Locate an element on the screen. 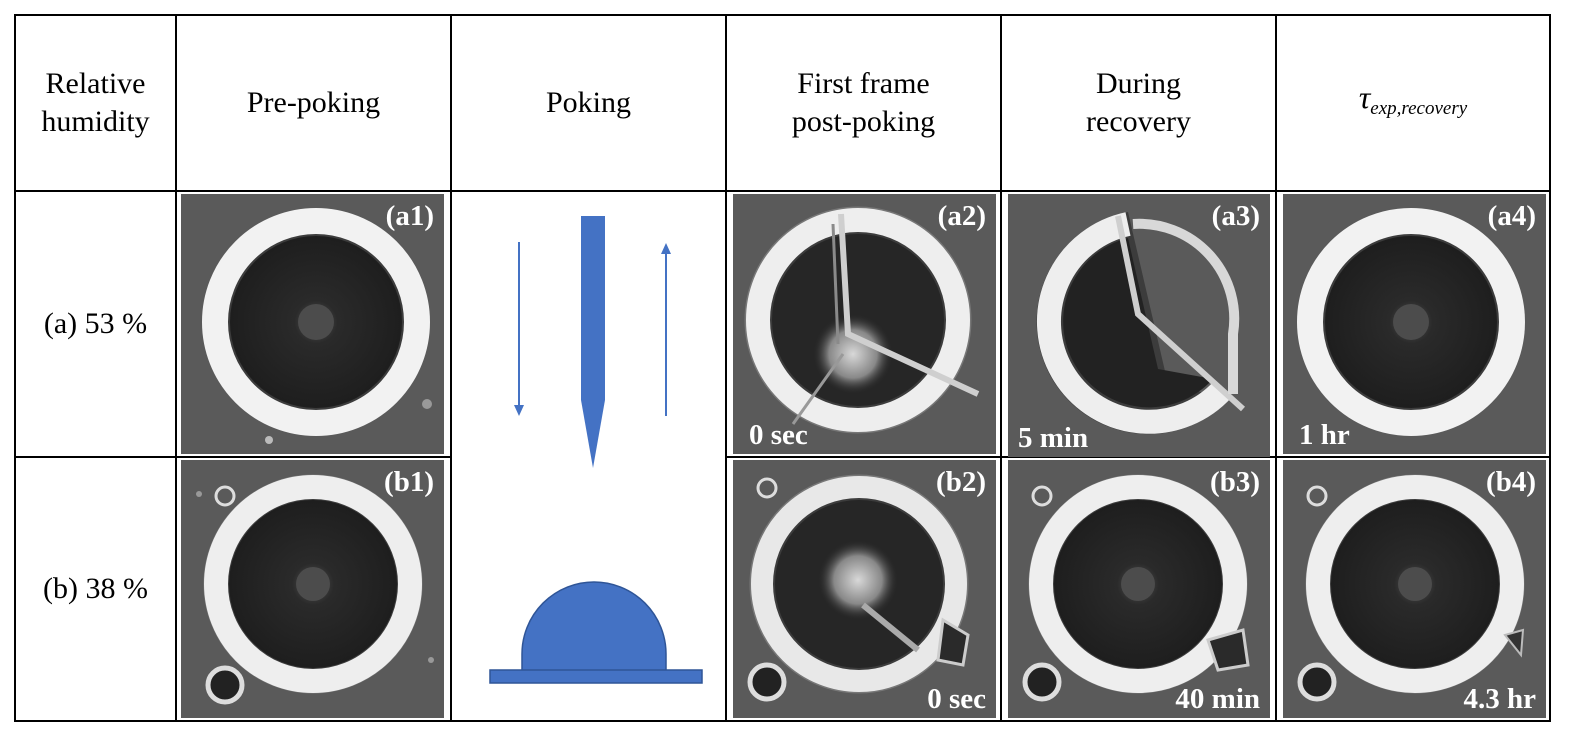  image-panel-a3: (a3) 5 min is located at coordinates (1139, 325).